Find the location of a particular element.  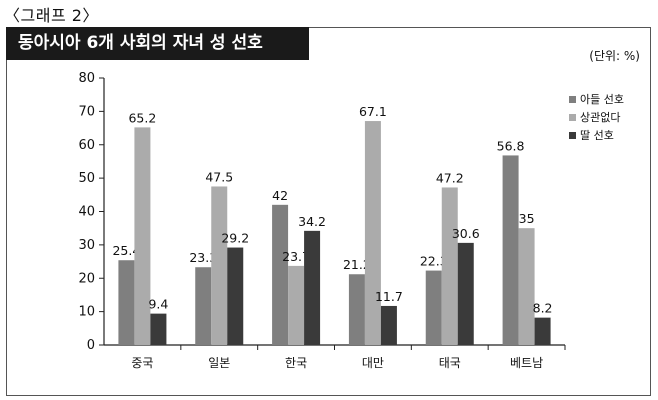

x-tick-label: 중국 is located at coordinates (142, 363).